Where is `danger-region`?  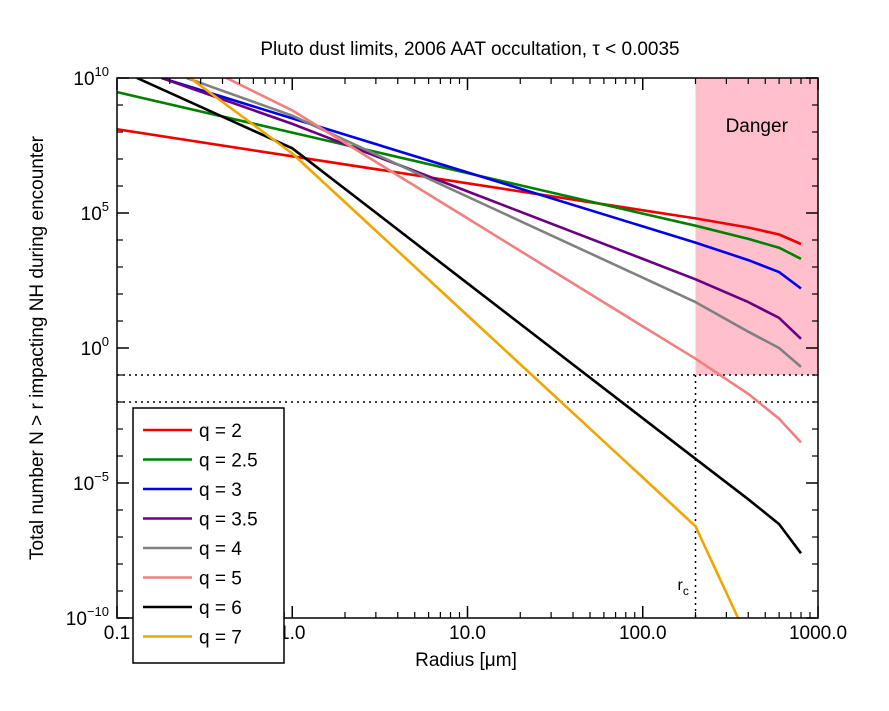
danger-region is located at coordinates (756, 226).